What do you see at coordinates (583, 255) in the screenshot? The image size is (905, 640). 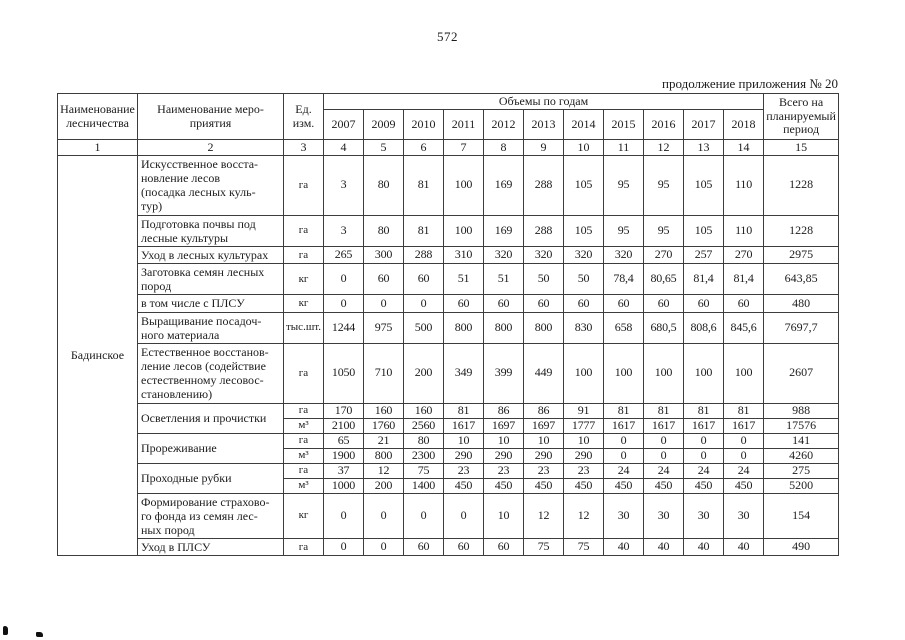 I see `value-cell-2014: 320` at bounding box center [583, 255].